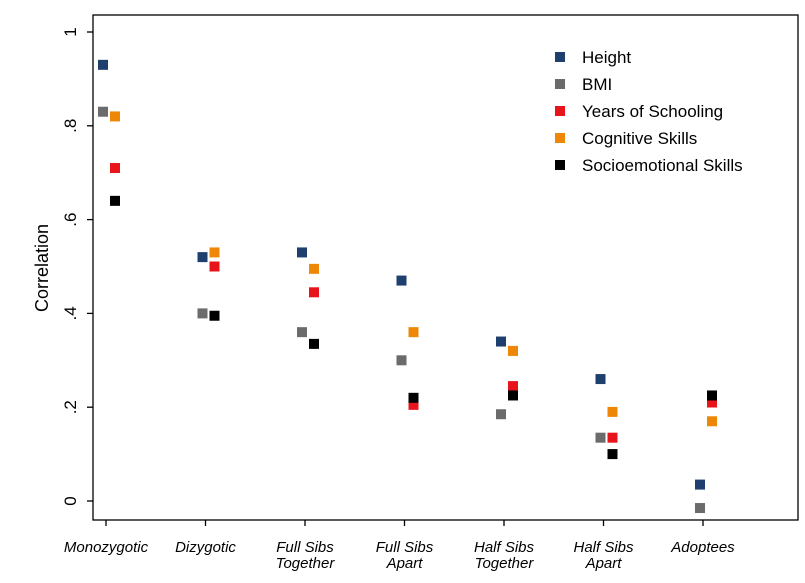  I want to click on y-axis-title: Correlation, so click(42, 268).